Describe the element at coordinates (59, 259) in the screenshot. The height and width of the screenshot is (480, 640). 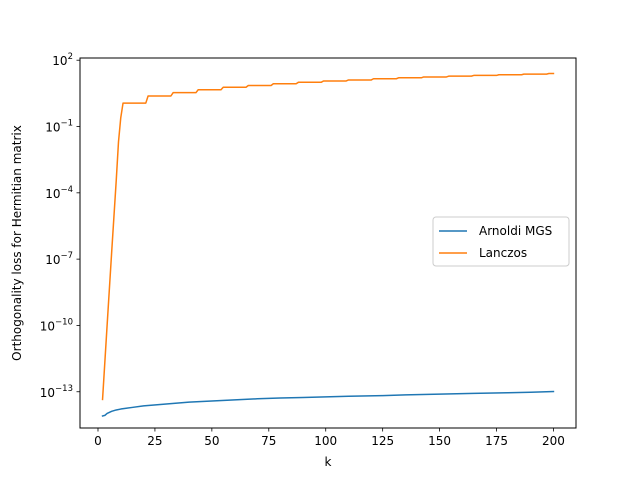
I see `y-tick-label: 10⁻⁷` at that location.